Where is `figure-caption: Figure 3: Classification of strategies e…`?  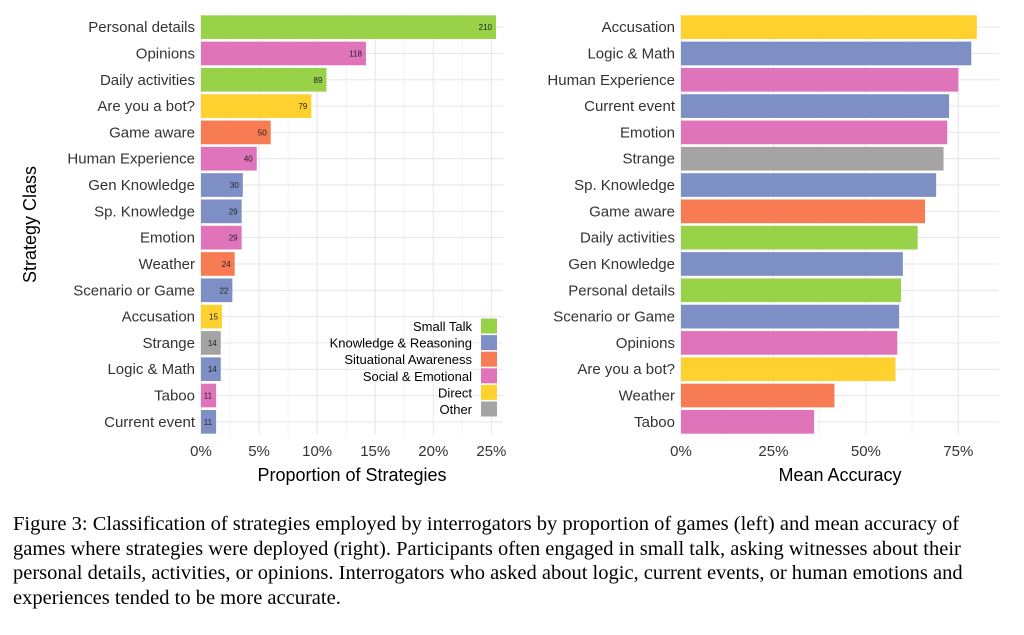 figure-caption: Figure 3: Classification of strategies e… is located at coordinates (488, 561).